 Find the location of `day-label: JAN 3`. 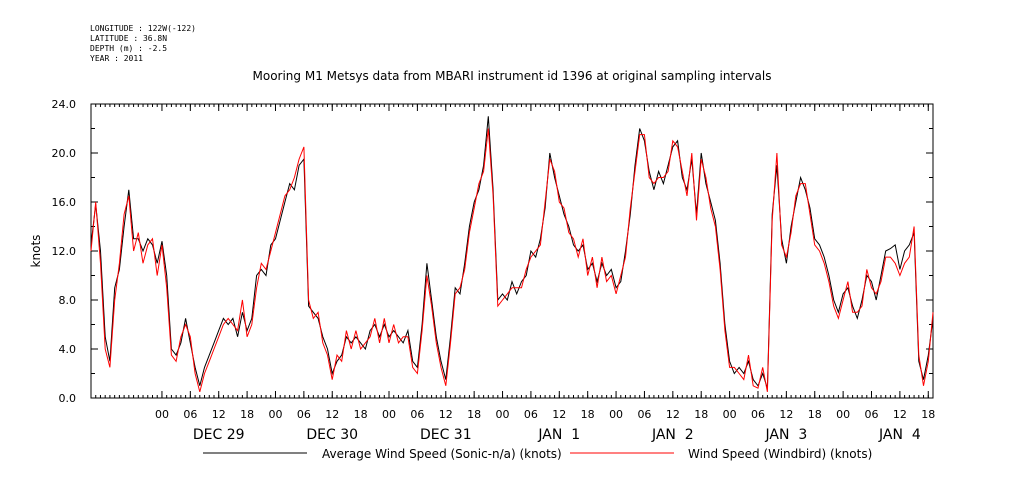

day-label: JAN 3 is located at coordinates (785, 435).